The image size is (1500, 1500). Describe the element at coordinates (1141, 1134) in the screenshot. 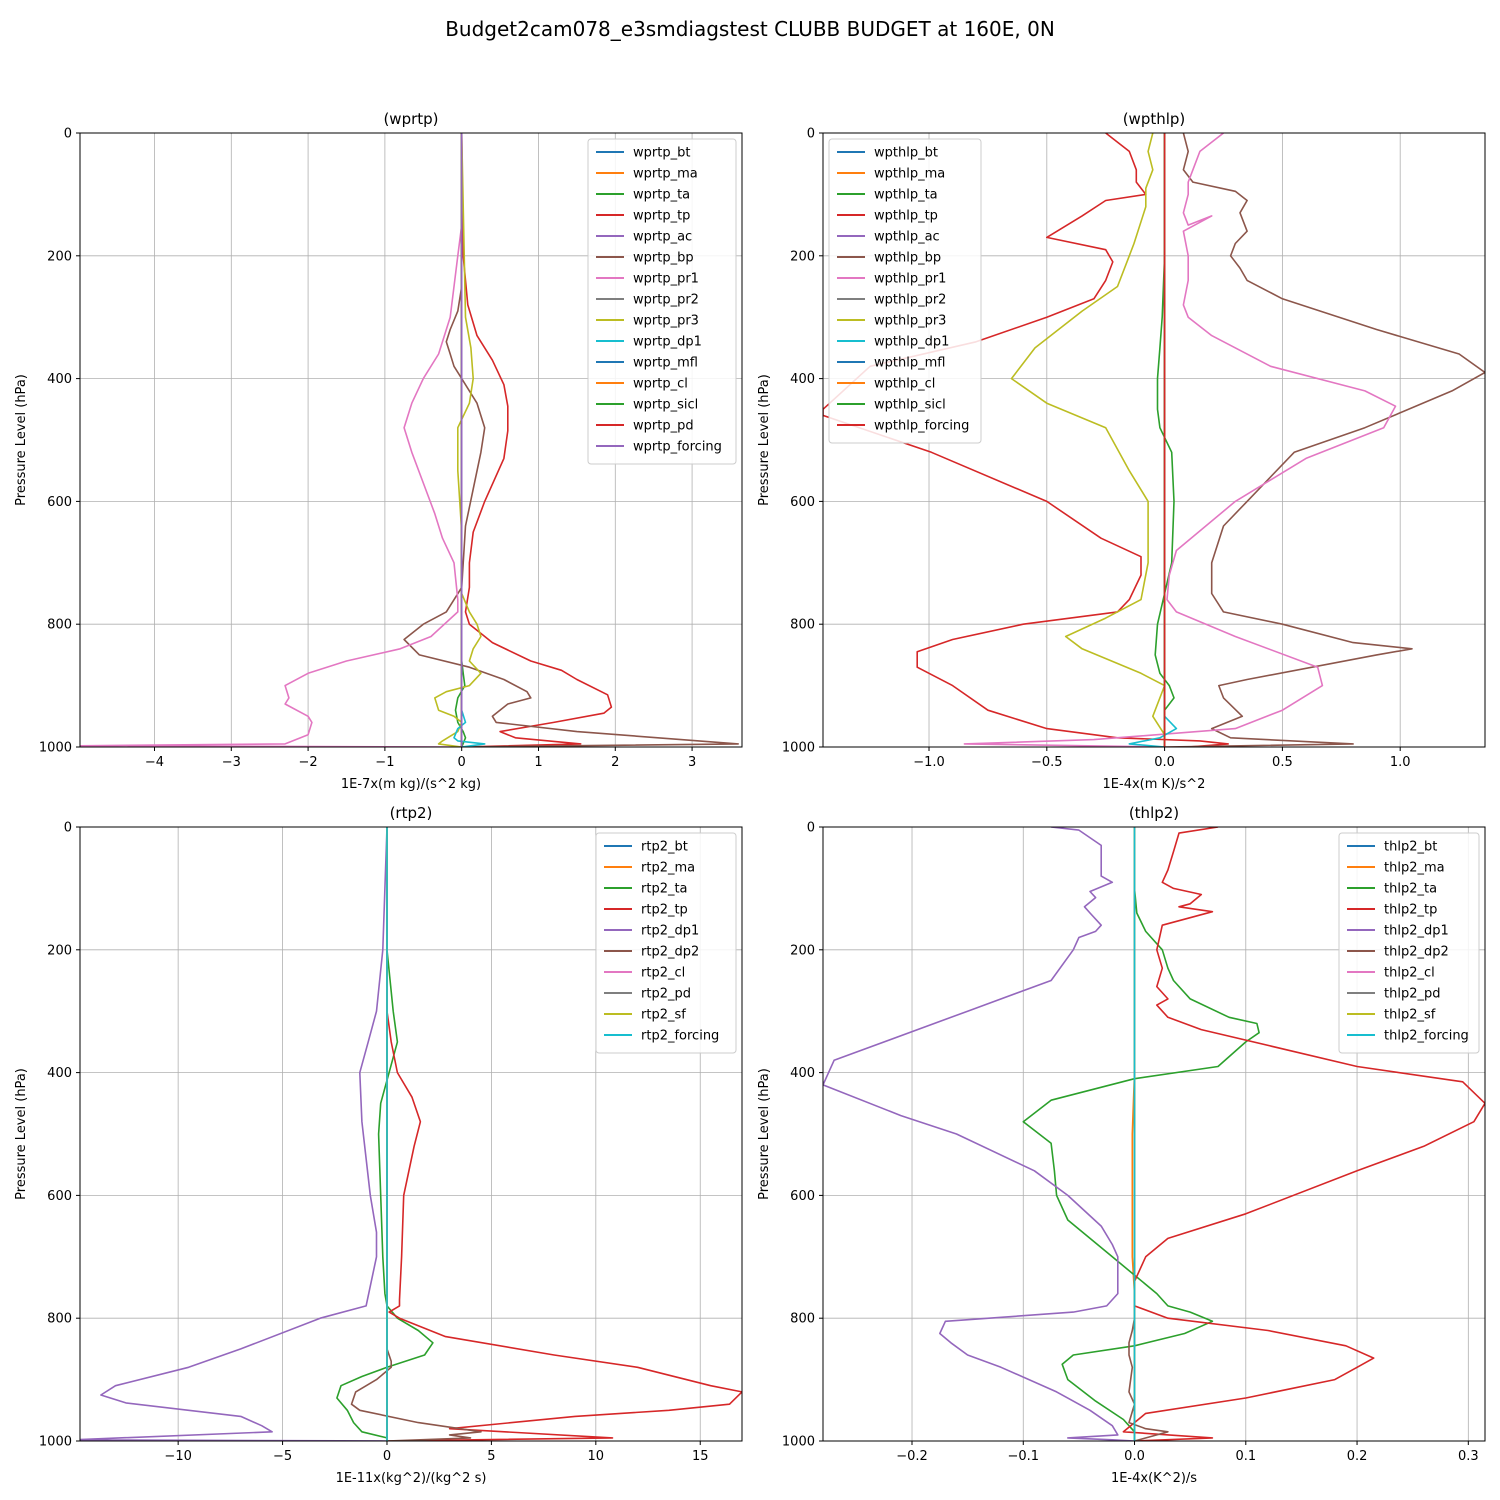

I see `series-line-thlp2_ta` at that location.